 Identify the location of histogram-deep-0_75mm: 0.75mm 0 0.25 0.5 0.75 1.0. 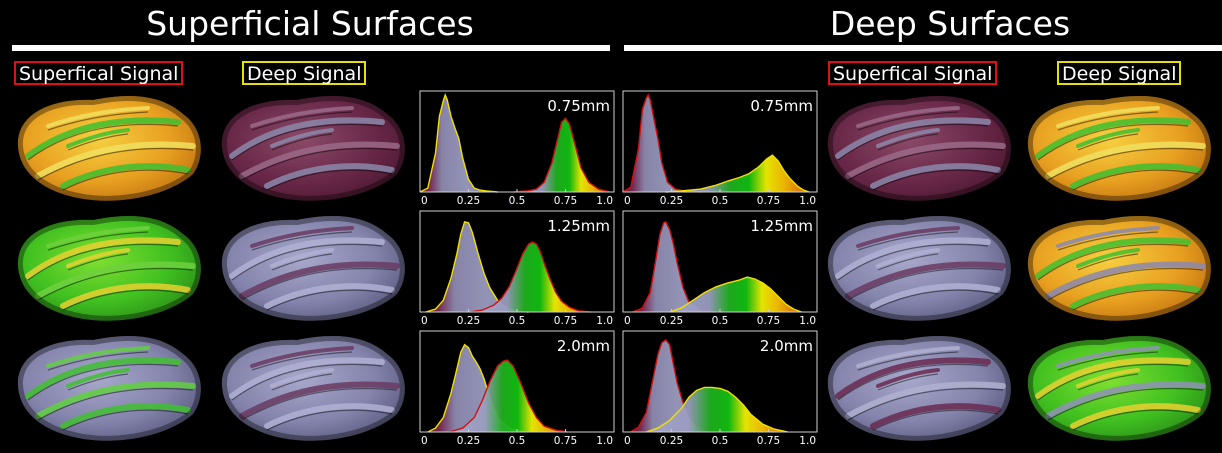
(720, 148).